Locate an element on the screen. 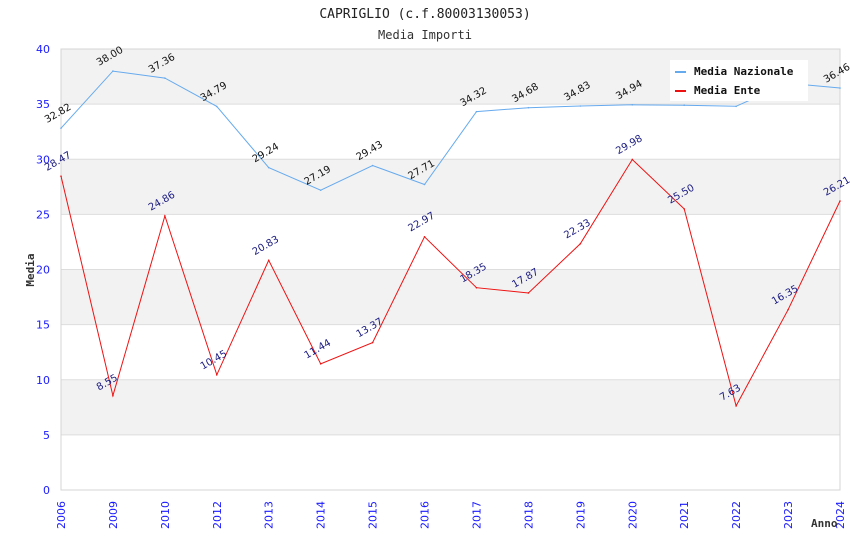 The height and width of the screenshot is (550, 850). x-tick-label: 2014 is located at coordinates (321, 515).